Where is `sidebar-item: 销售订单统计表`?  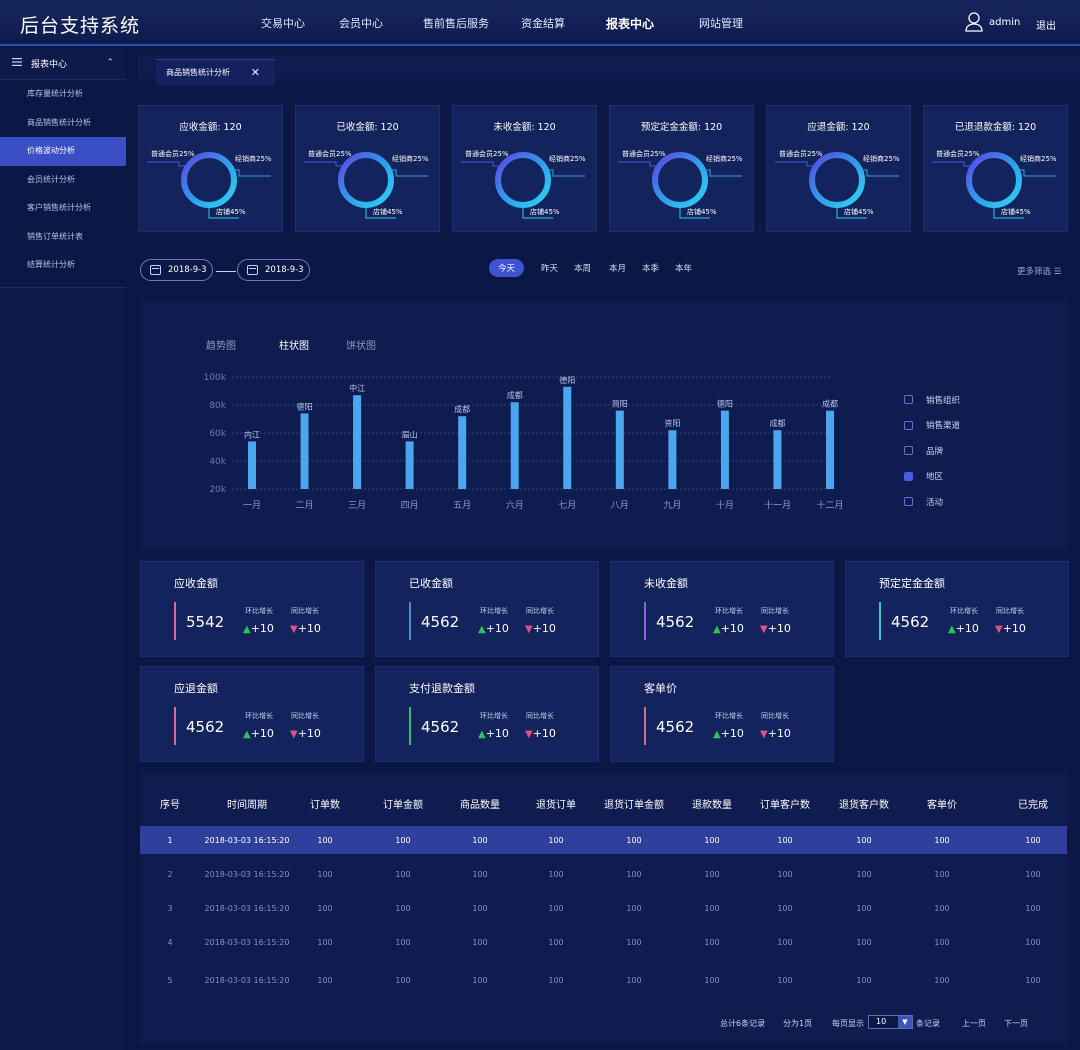
sidebar-item: 销售订单统计表 is located at coordinates (55, 236).